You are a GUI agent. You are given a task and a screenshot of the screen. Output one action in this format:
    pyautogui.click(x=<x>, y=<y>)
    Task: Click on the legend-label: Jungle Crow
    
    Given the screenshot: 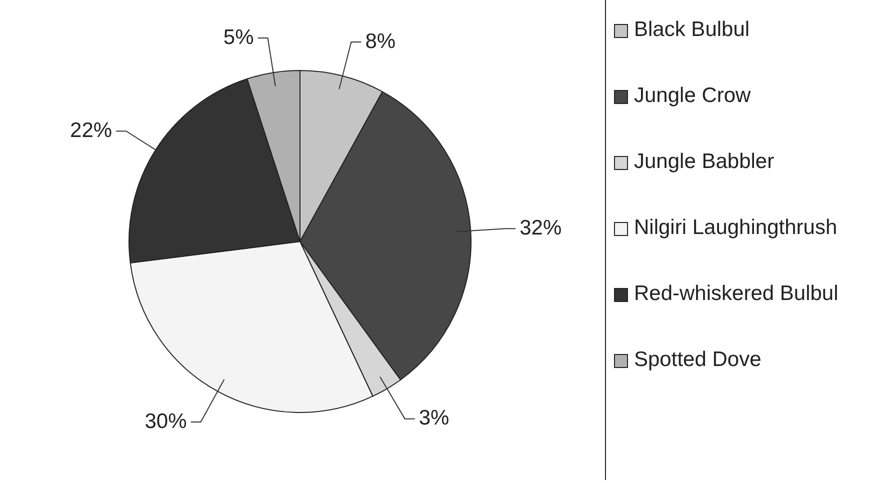 What is the action you would take?
    pyautogui.click(x=692, y=96)
    